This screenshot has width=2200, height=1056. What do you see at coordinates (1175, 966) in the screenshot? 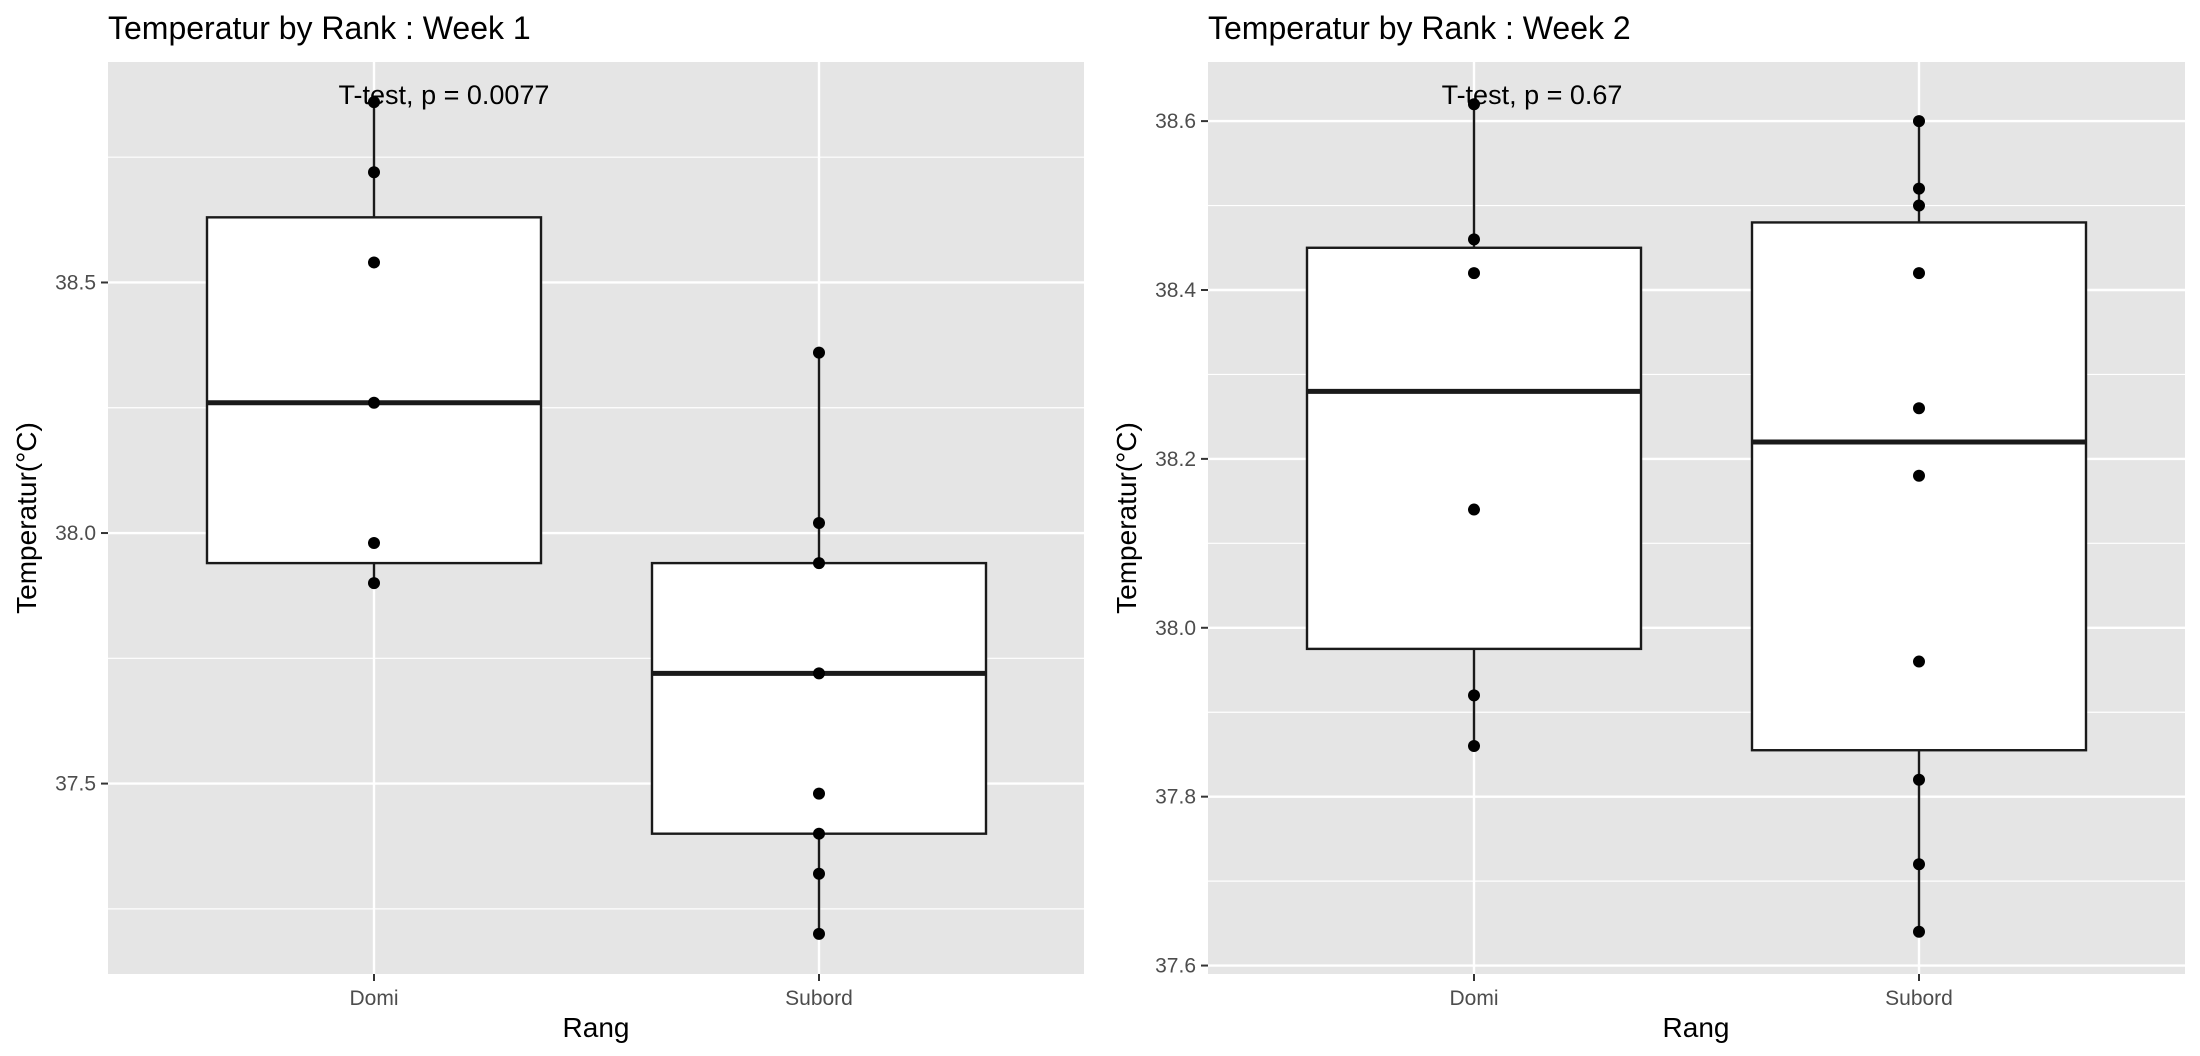
I see `week-2-y-tick-label-0: 37.6` at bounding box center [1175, 966].